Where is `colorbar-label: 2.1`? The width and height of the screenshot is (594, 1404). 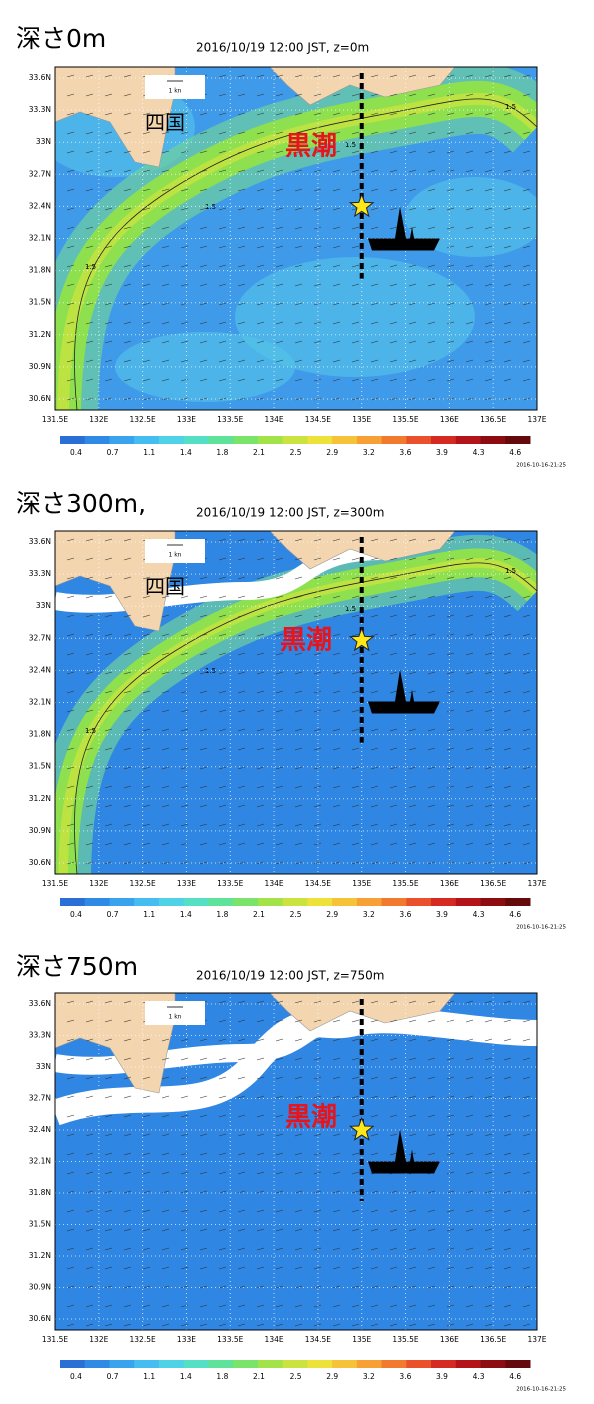 colorbar-label: 2.1 is located at coordinates (259, 1376).